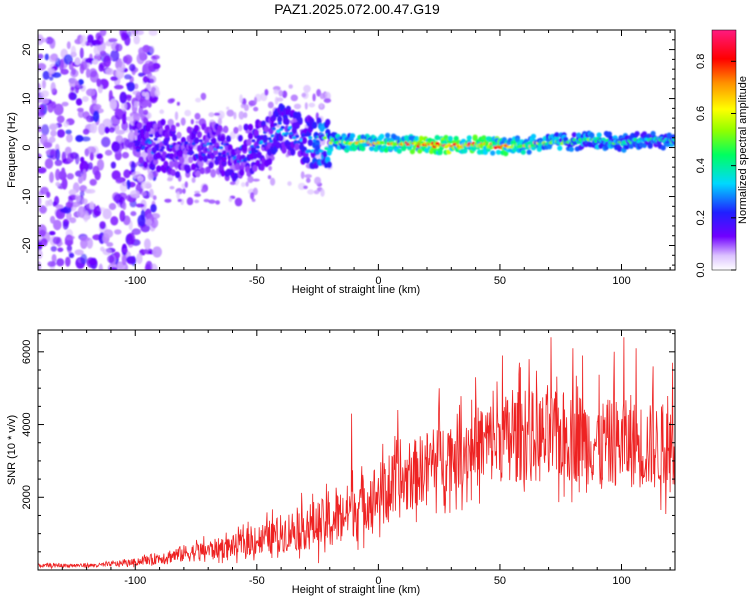 The width and height of the screenshot is (750, 600). I want to click on x-tick-label: -100, so click(135, 281).